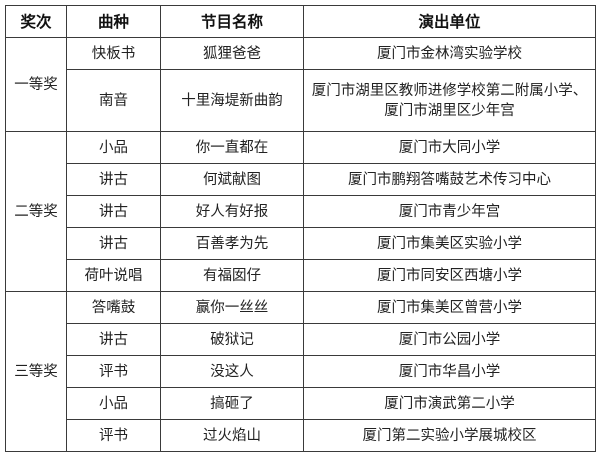  I want to click on genre-cell: 荷叶说唱, so click(113, 275).